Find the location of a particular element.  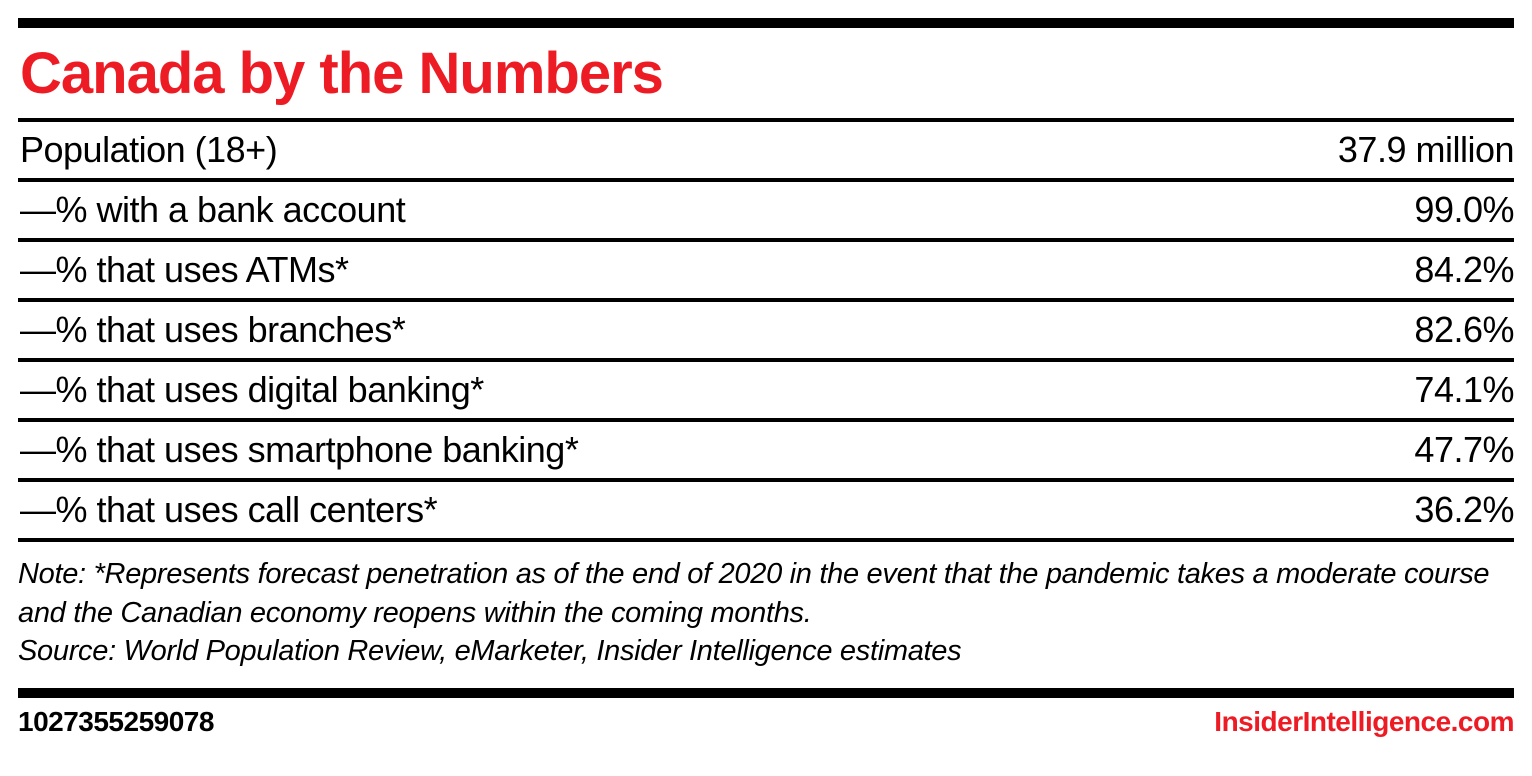

top-rule is located at coordinates (766, 23).